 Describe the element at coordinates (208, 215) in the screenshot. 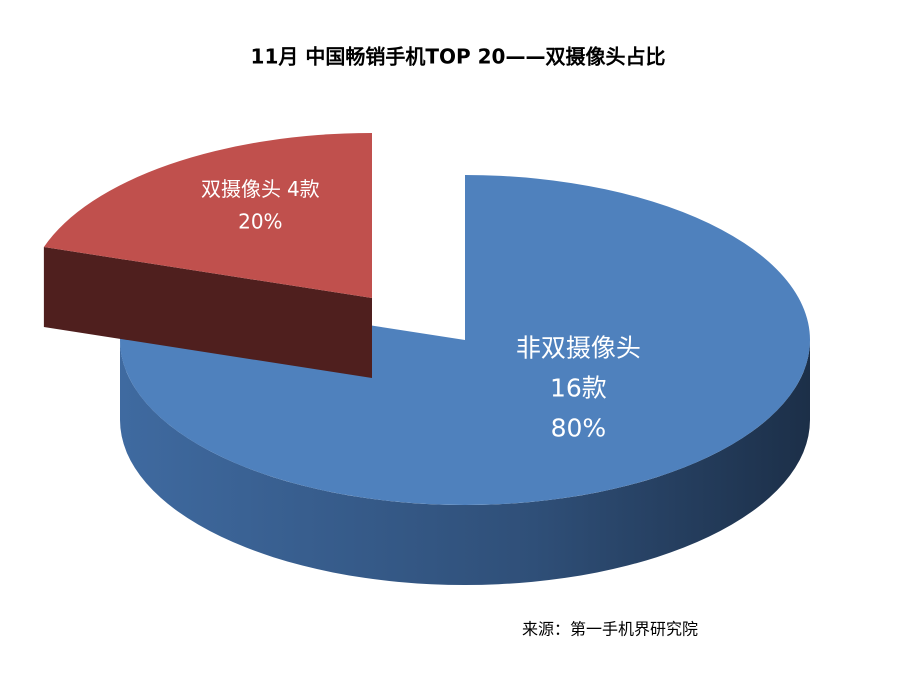

I see `slice-top` at that location.